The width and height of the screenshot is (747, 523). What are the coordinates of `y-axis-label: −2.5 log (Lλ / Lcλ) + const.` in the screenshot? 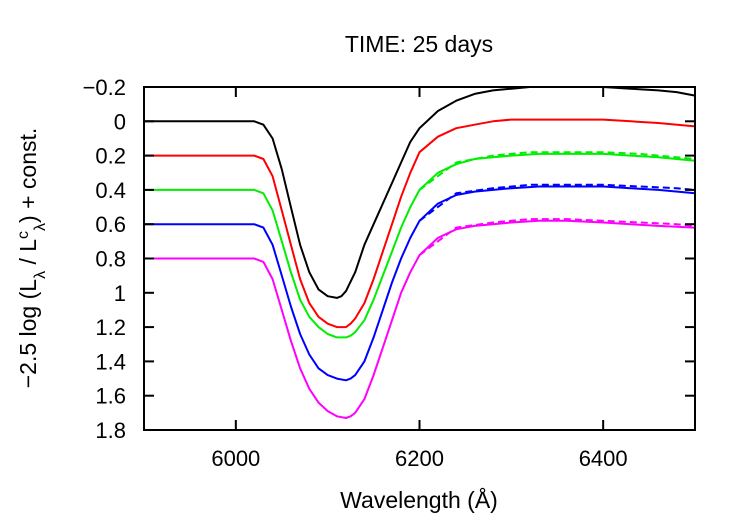 It's located at (32, 258).